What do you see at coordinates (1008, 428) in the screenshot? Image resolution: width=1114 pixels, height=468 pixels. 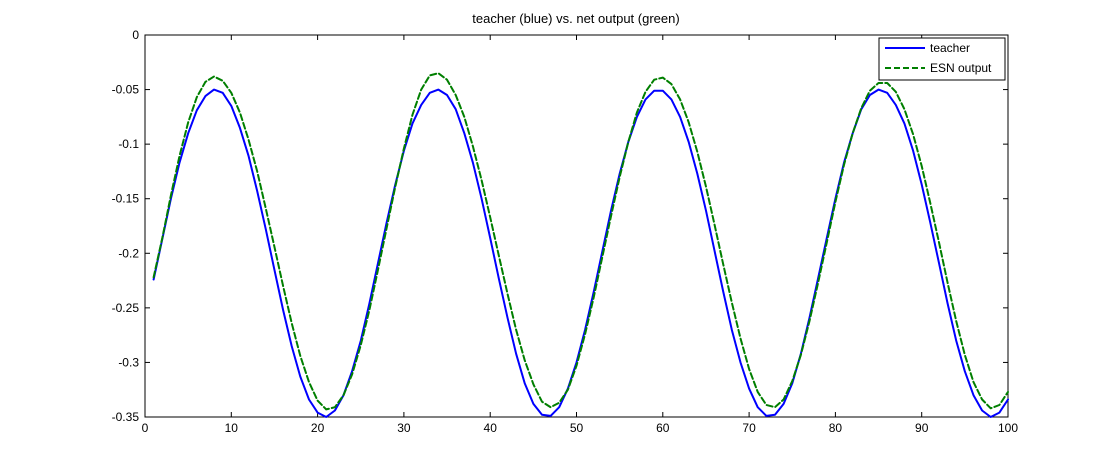 I see `x-tick-label: 100` at bounding box center [1008, 428].